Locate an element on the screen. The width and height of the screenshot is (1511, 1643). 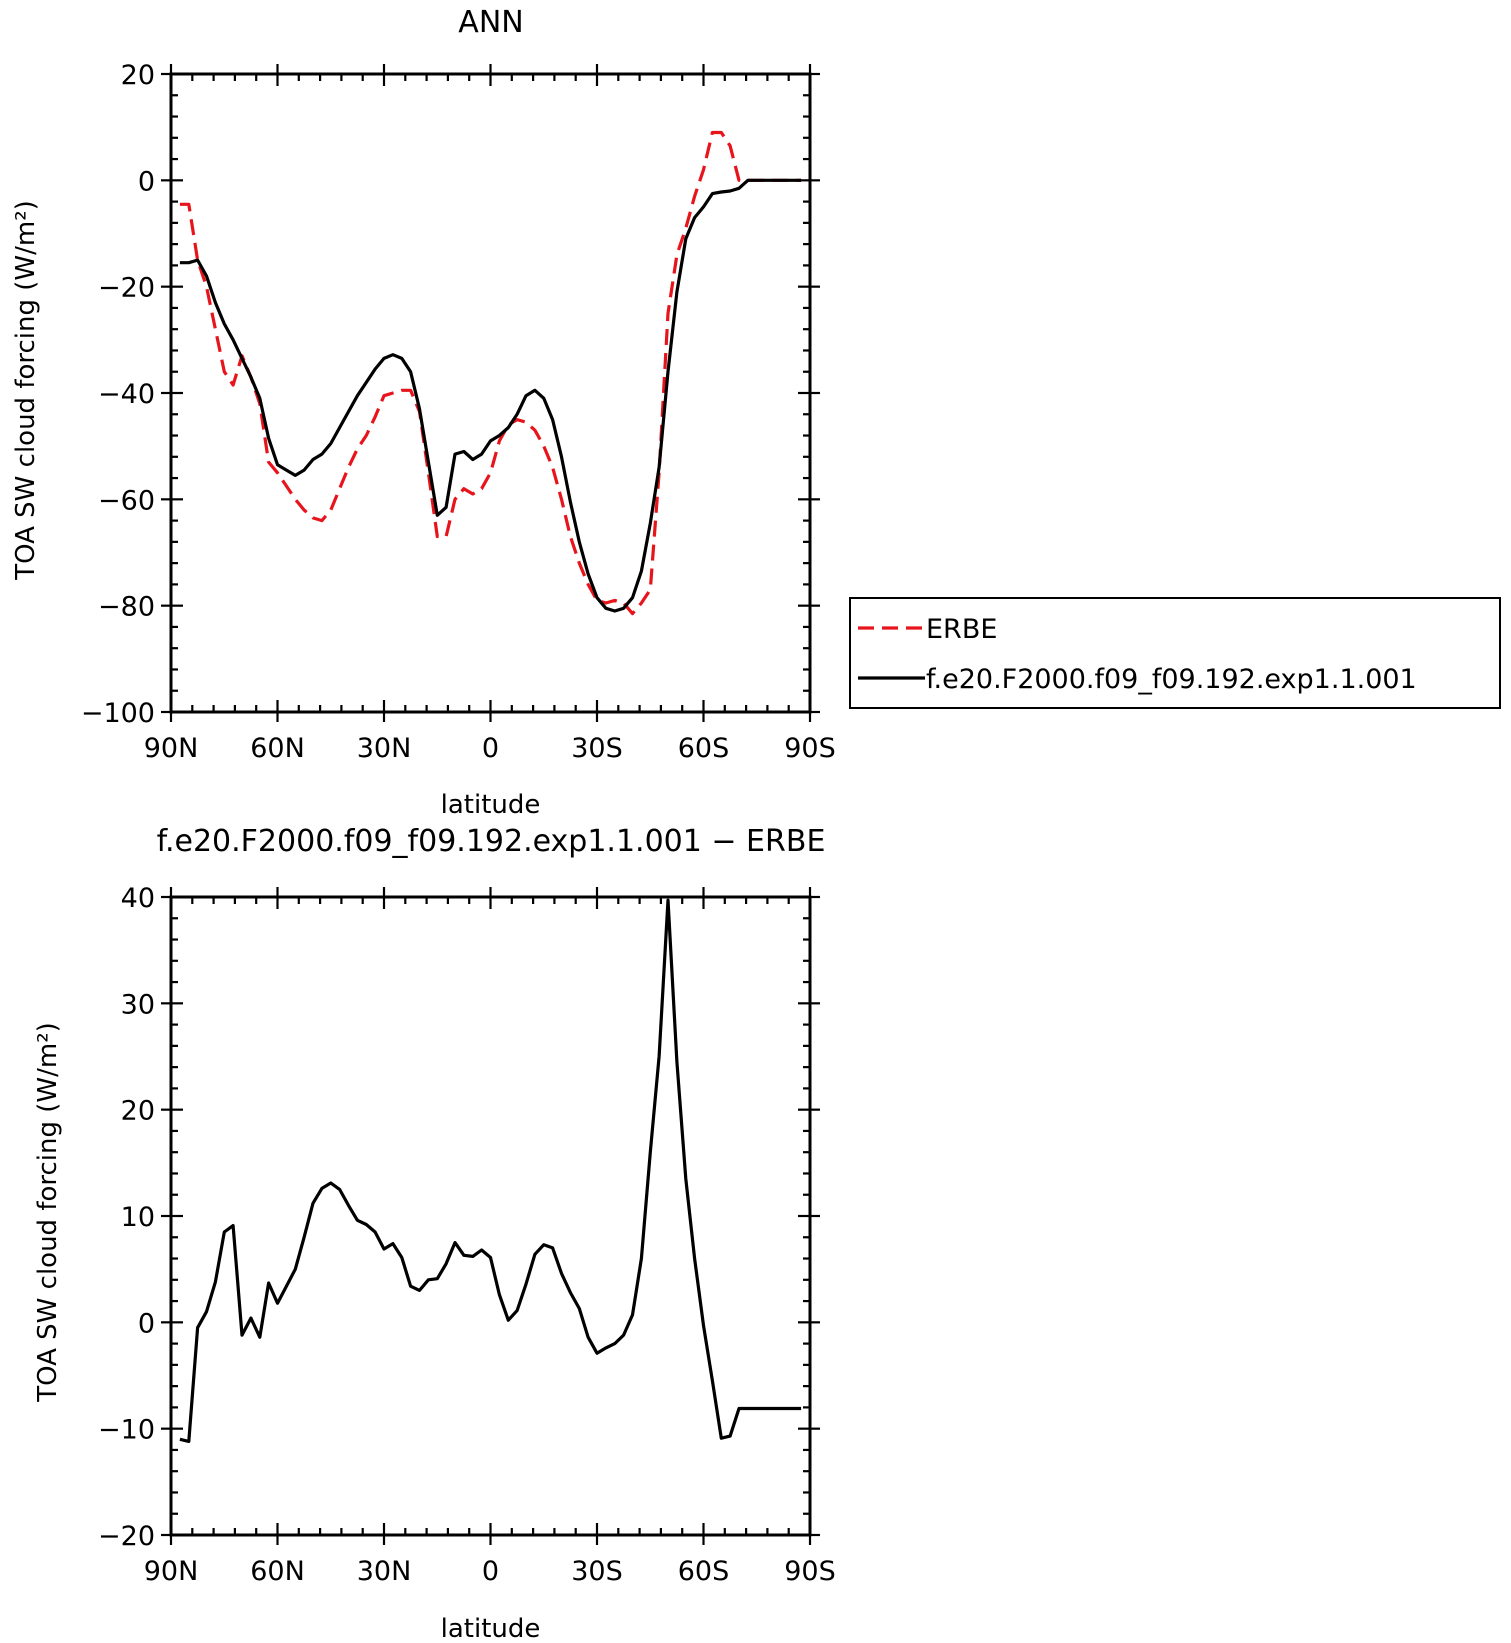
y-tick-label: −60 is located at coordinates (126, 500).